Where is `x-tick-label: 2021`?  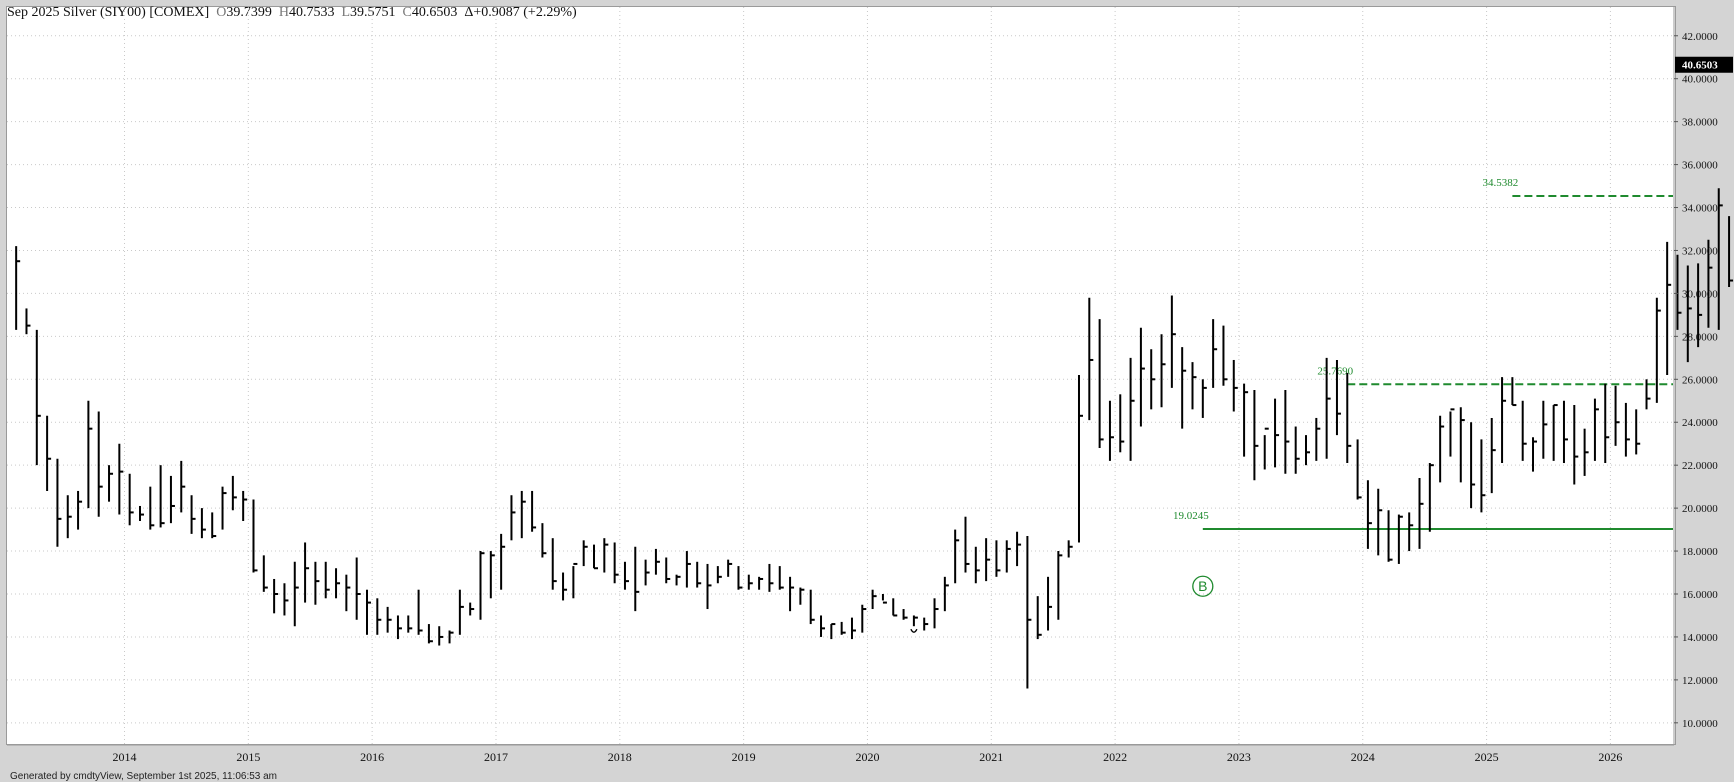
x-tick-label: 2021 is located at coordinates (991, 757).